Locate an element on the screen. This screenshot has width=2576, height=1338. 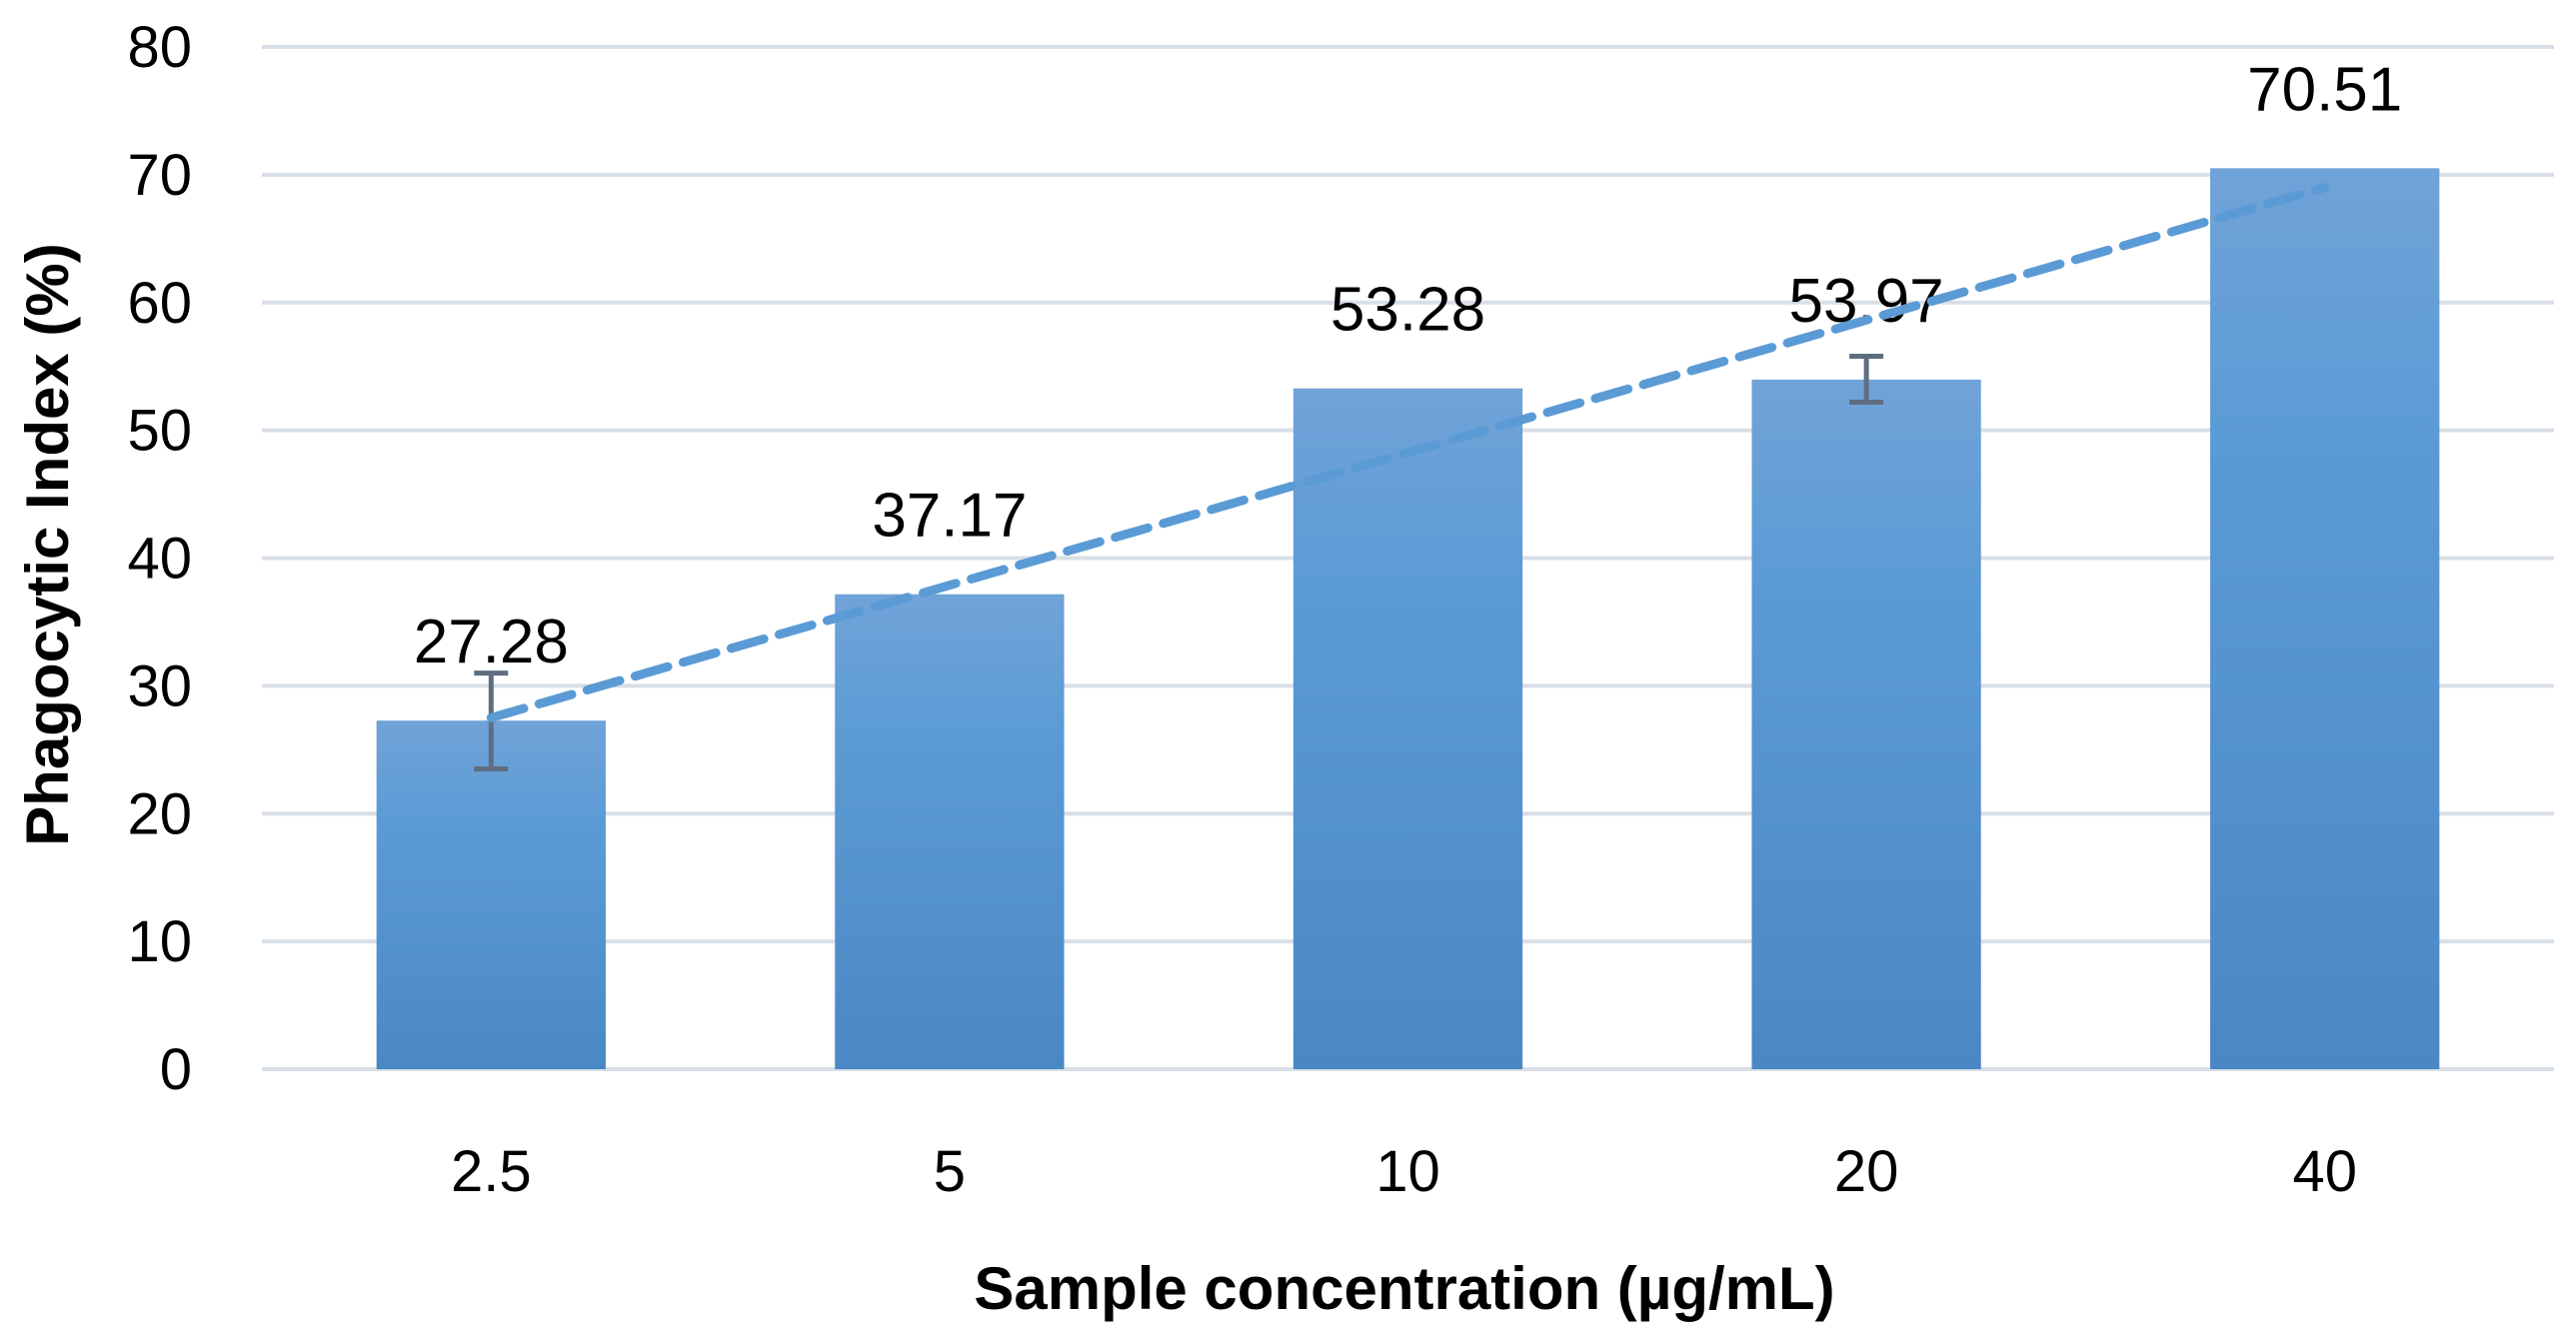
x-tick-label-2.5: 2.5 is located at coordinates (492, 1171).